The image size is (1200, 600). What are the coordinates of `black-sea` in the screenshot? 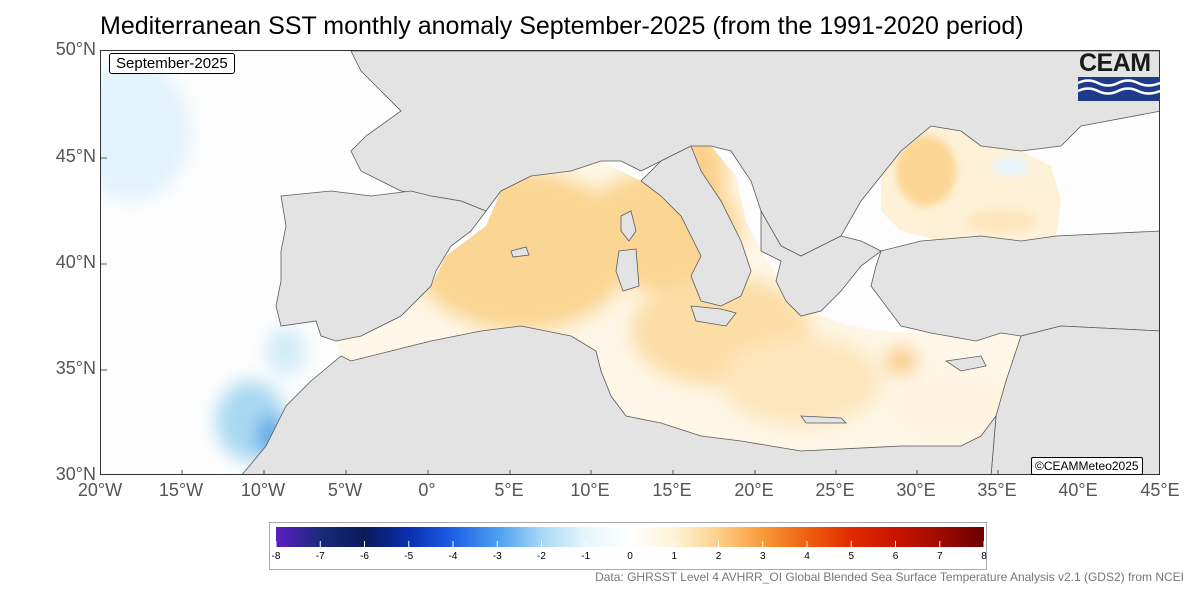 It's located at (971, 183).